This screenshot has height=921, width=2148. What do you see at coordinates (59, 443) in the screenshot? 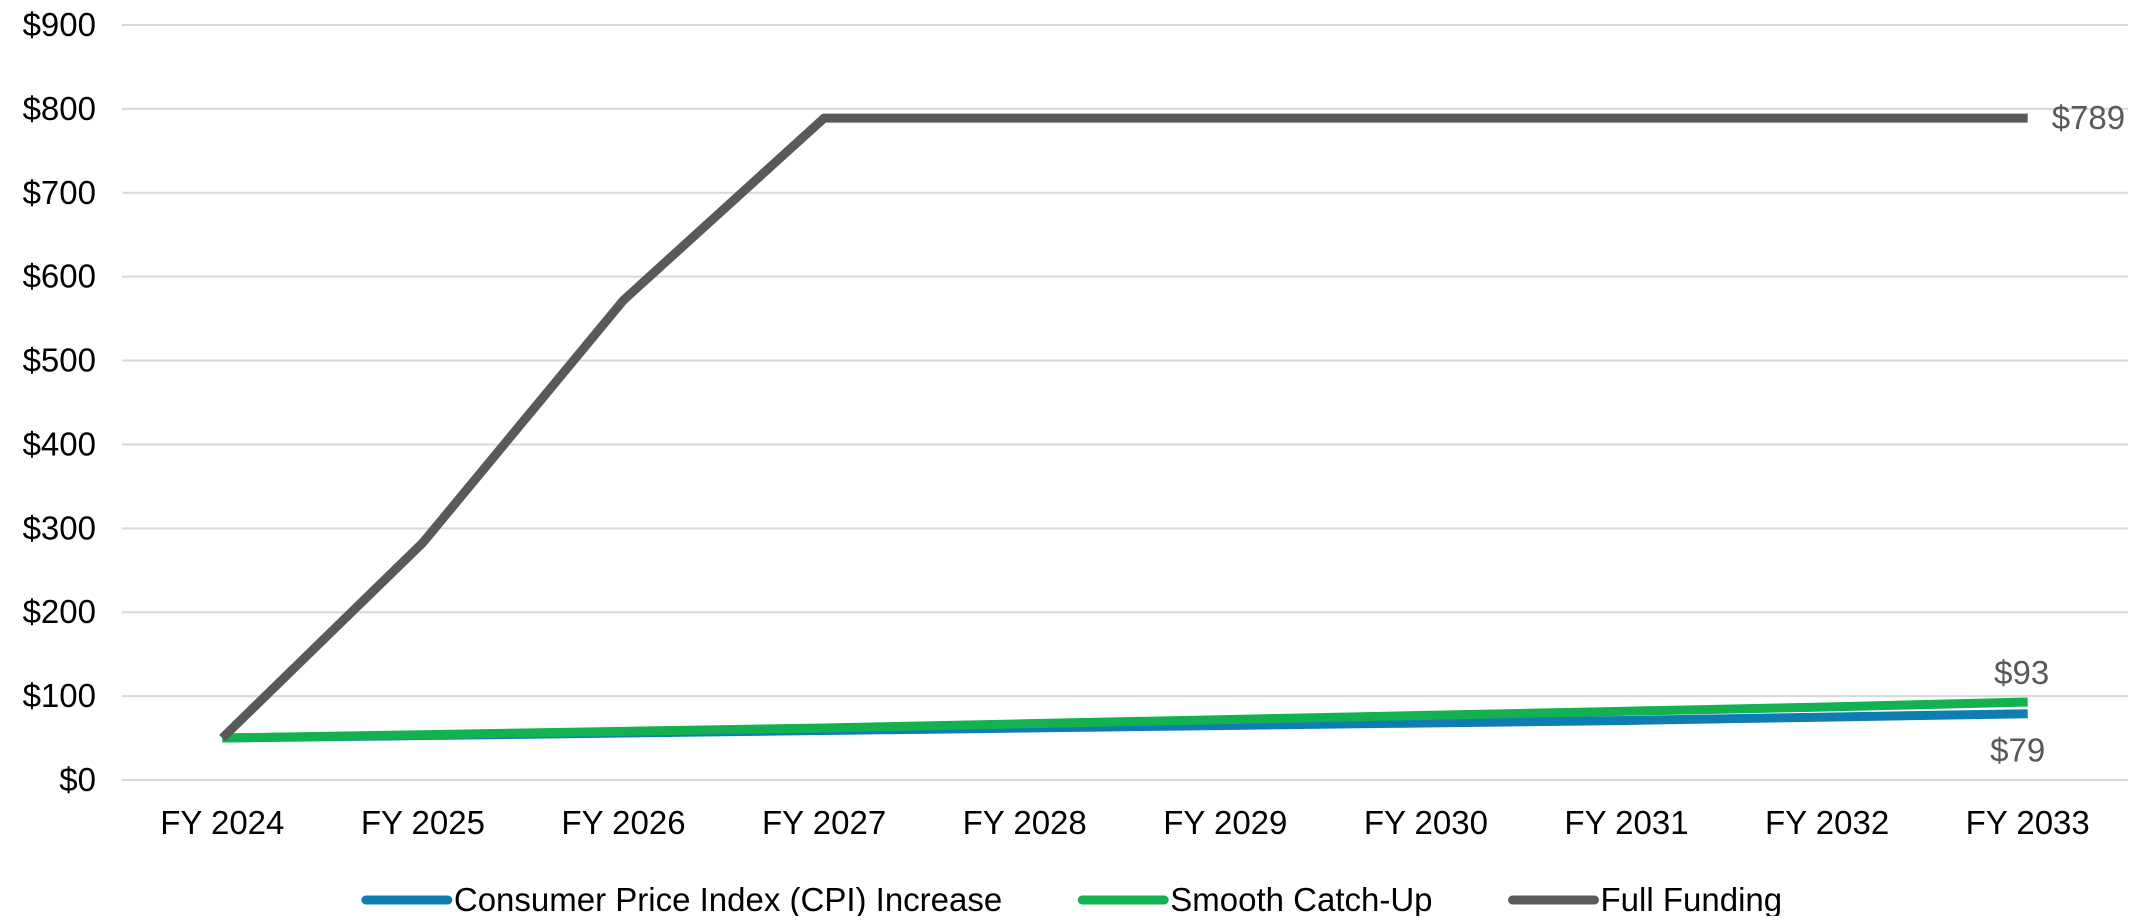
I see `y-tick-label: $400` at bounding box center [59, 443].